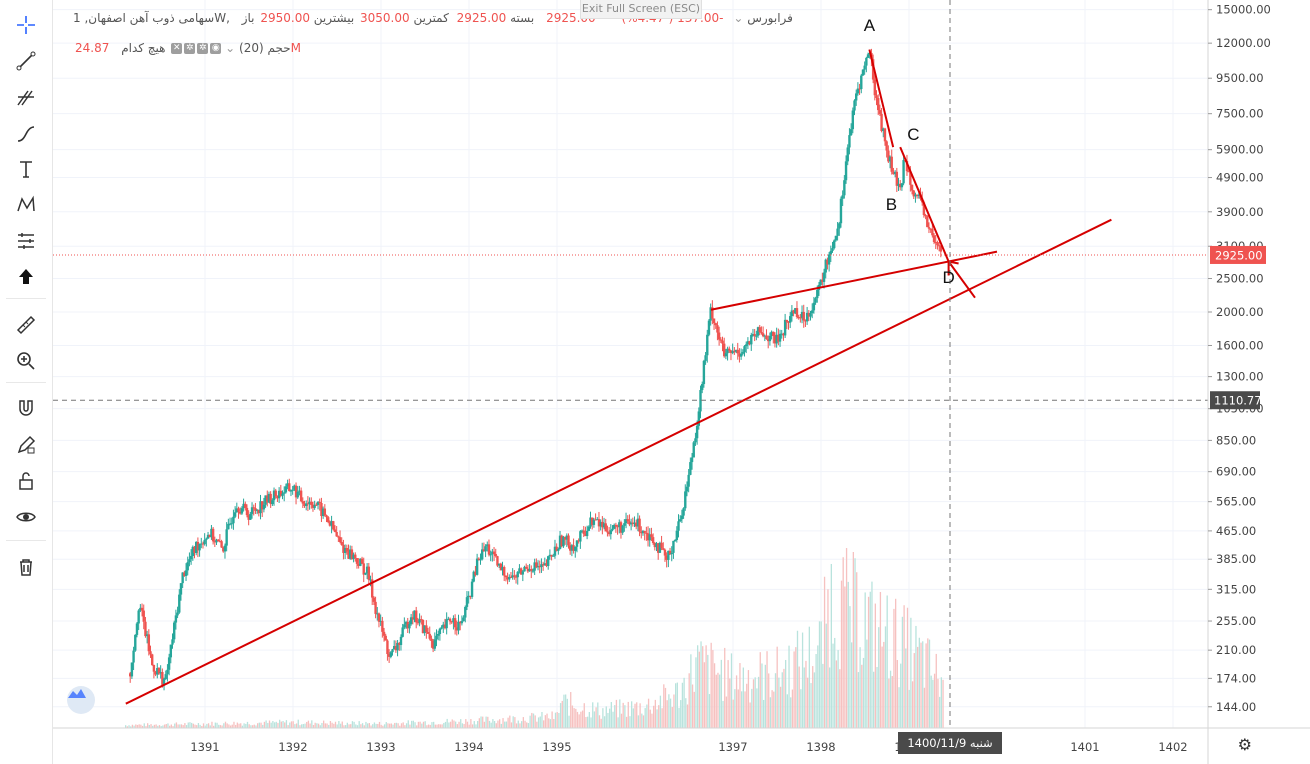  Describe the element at coordinates (26, 567) in the screenshot. I see `trash-icon` at that location.